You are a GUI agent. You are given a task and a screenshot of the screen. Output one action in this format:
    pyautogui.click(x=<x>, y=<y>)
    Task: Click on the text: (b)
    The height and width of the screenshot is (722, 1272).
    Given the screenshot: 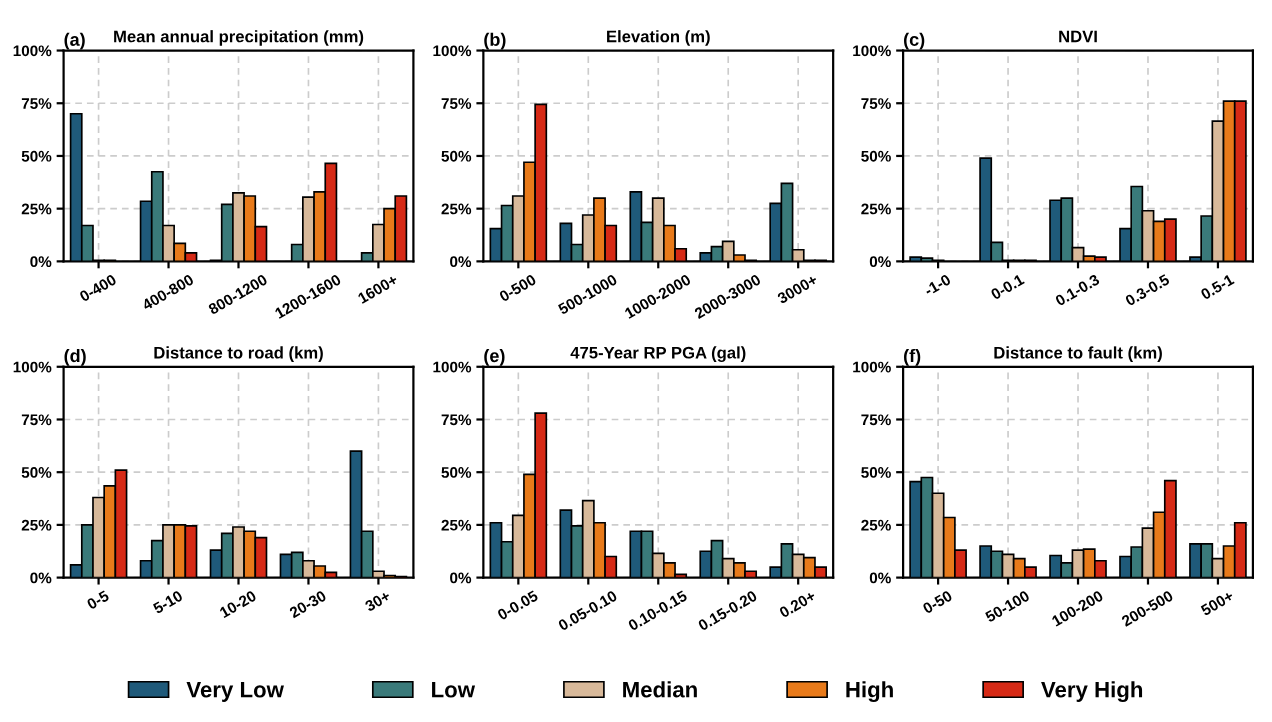 What is the action you would take?
    pyautogui.click(x=495, y=41)
    